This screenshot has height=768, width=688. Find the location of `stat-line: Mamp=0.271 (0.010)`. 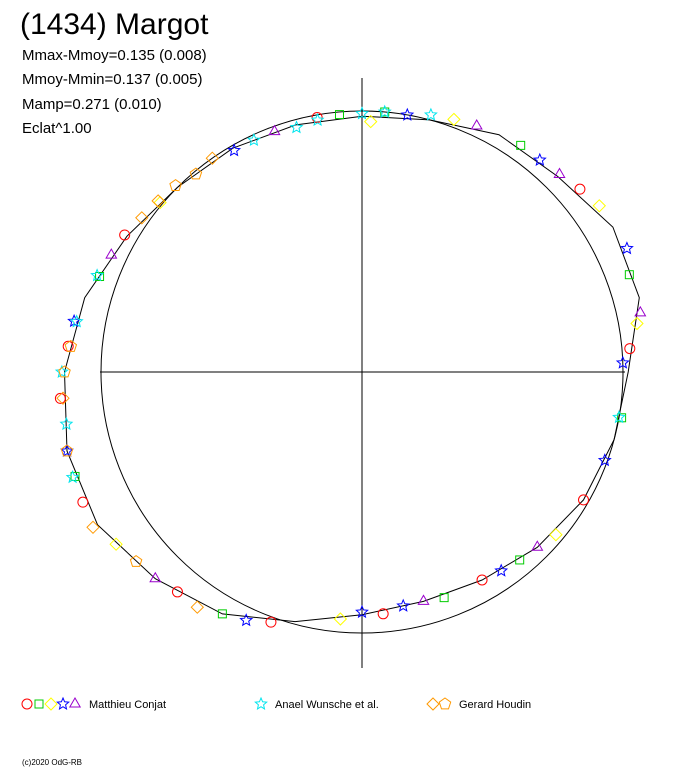

stat-line: Mamp=0.271 (0.010) is located at coordinates (92, 104).